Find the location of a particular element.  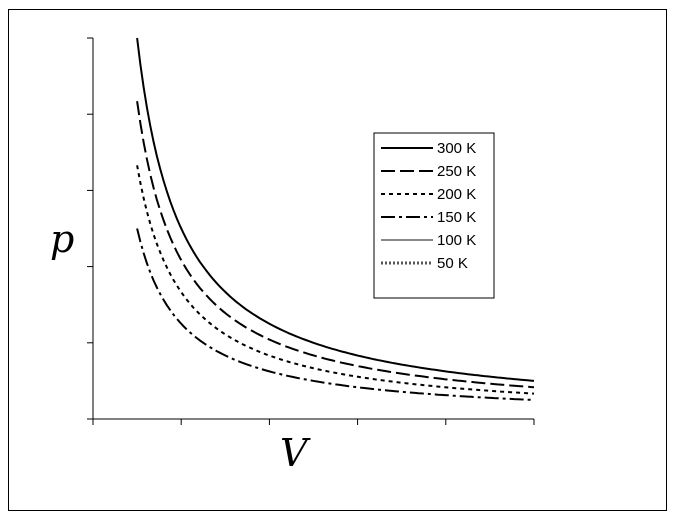

legend-label-3: 200 K is located at coordinates (456, 194).